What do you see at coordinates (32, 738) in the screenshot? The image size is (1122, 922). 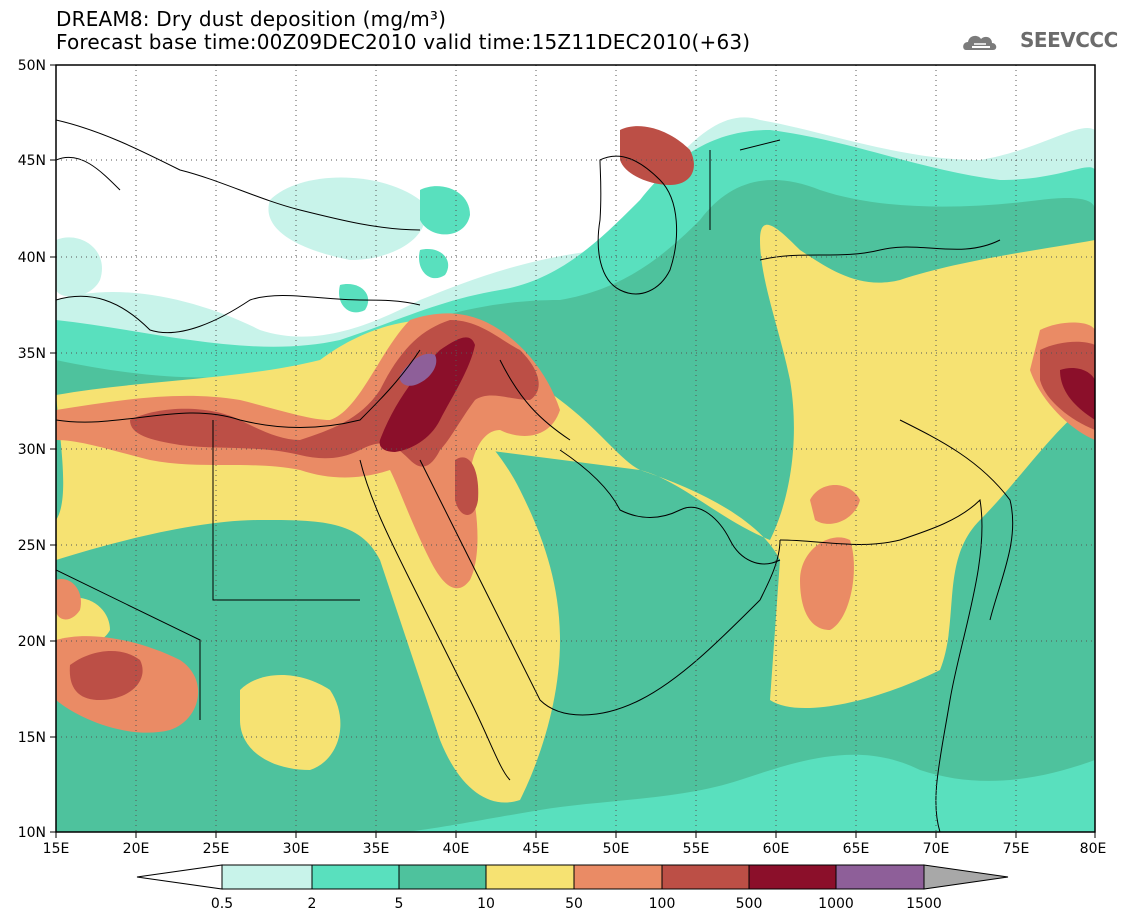 I see `lat-label: 15N` at bounding box center [32, 738].